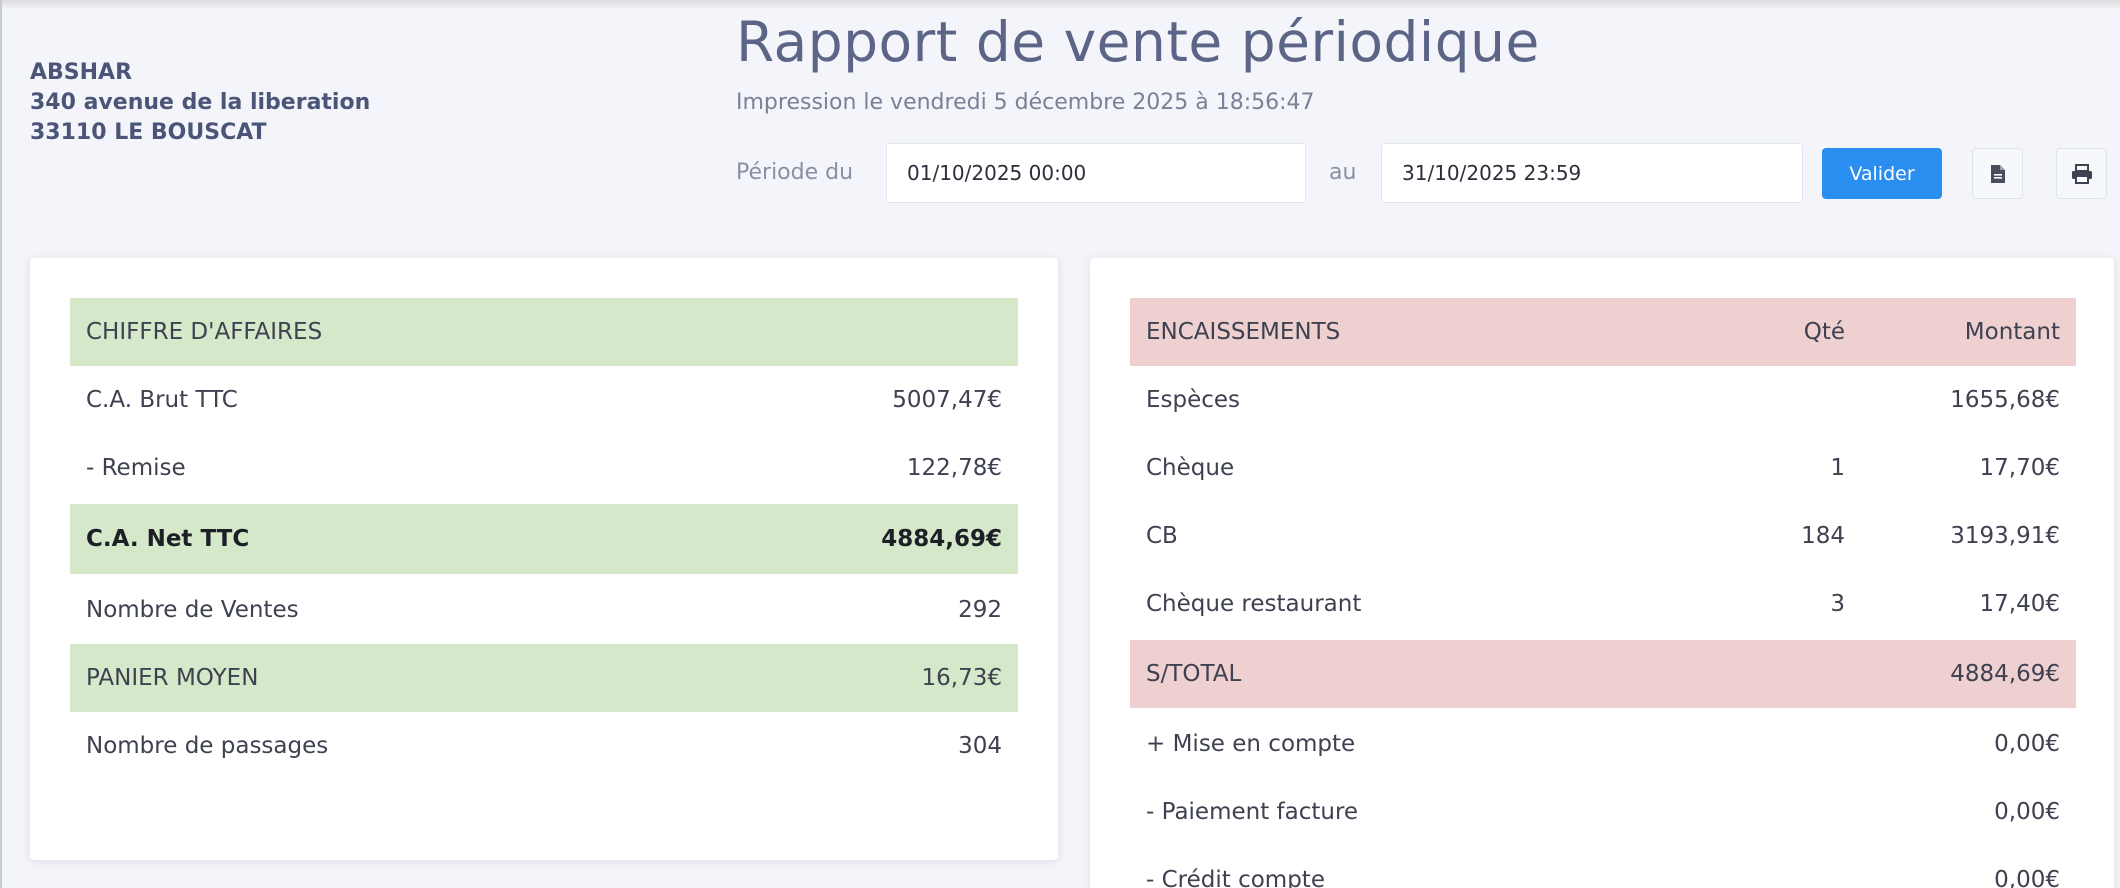 This screenshot has width=2120, height=888. What do you see at coordinates (2005, 536) in the screenshot?
I see `payment-amount: 3193,91€` at bounding box center [2005, 536].